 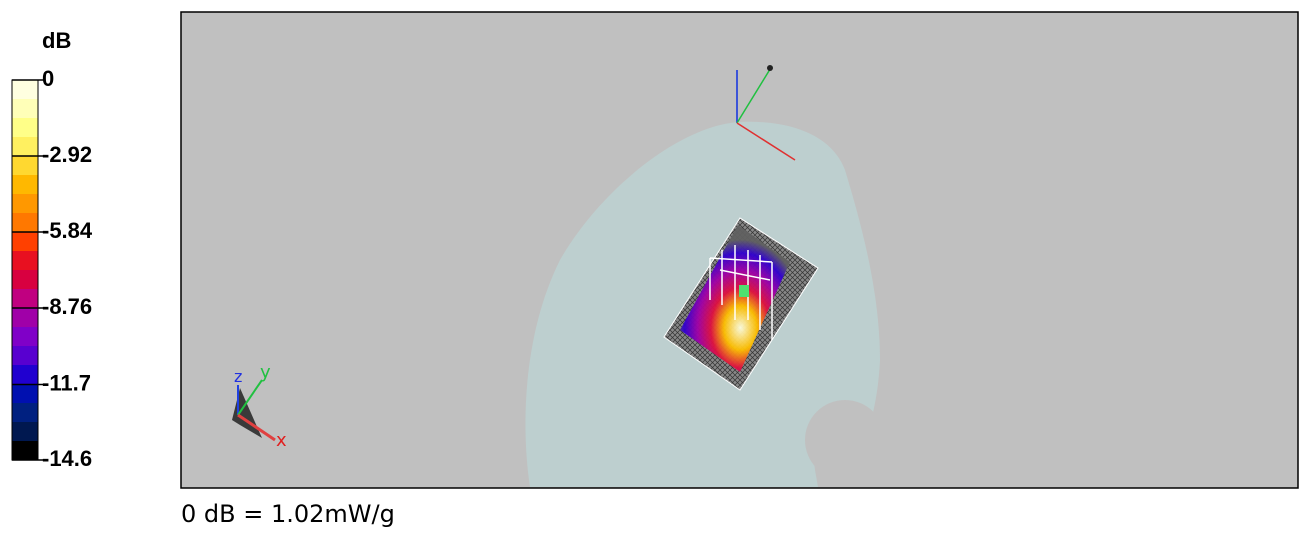 I want to click on colorbar-tick-label: -11.7, so click(x=66, y=382).